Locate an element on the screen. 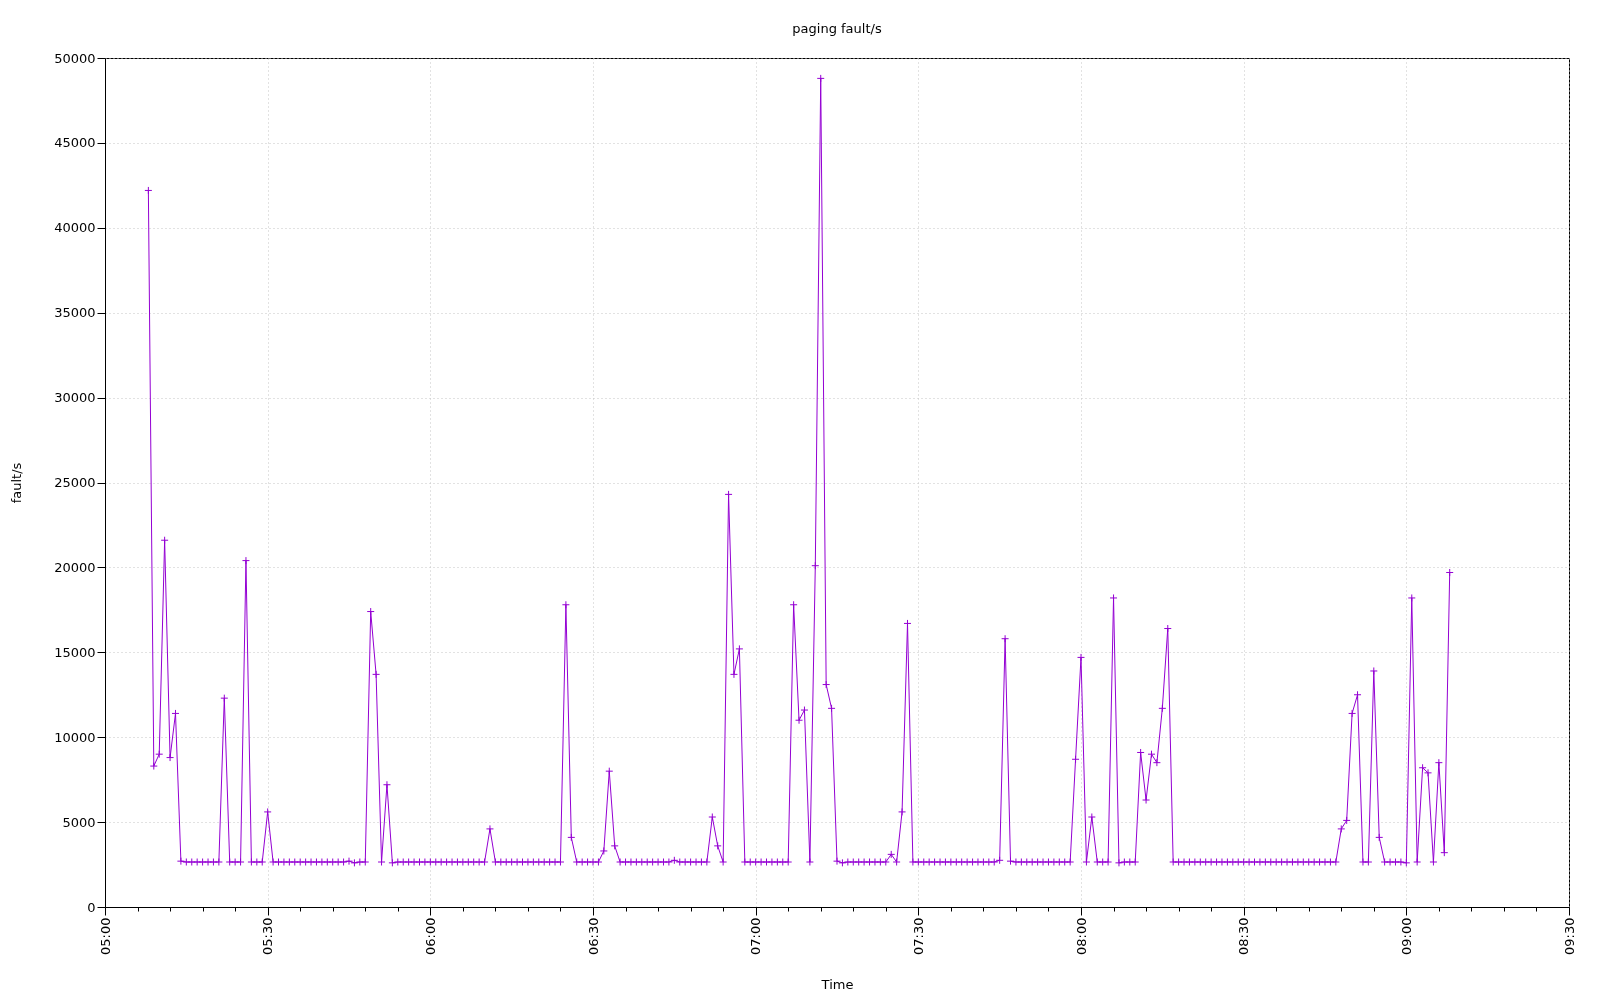 This screenshot has height=1000, width=1600. y-tick-label: 5000 is located at coordinates (79, 822).